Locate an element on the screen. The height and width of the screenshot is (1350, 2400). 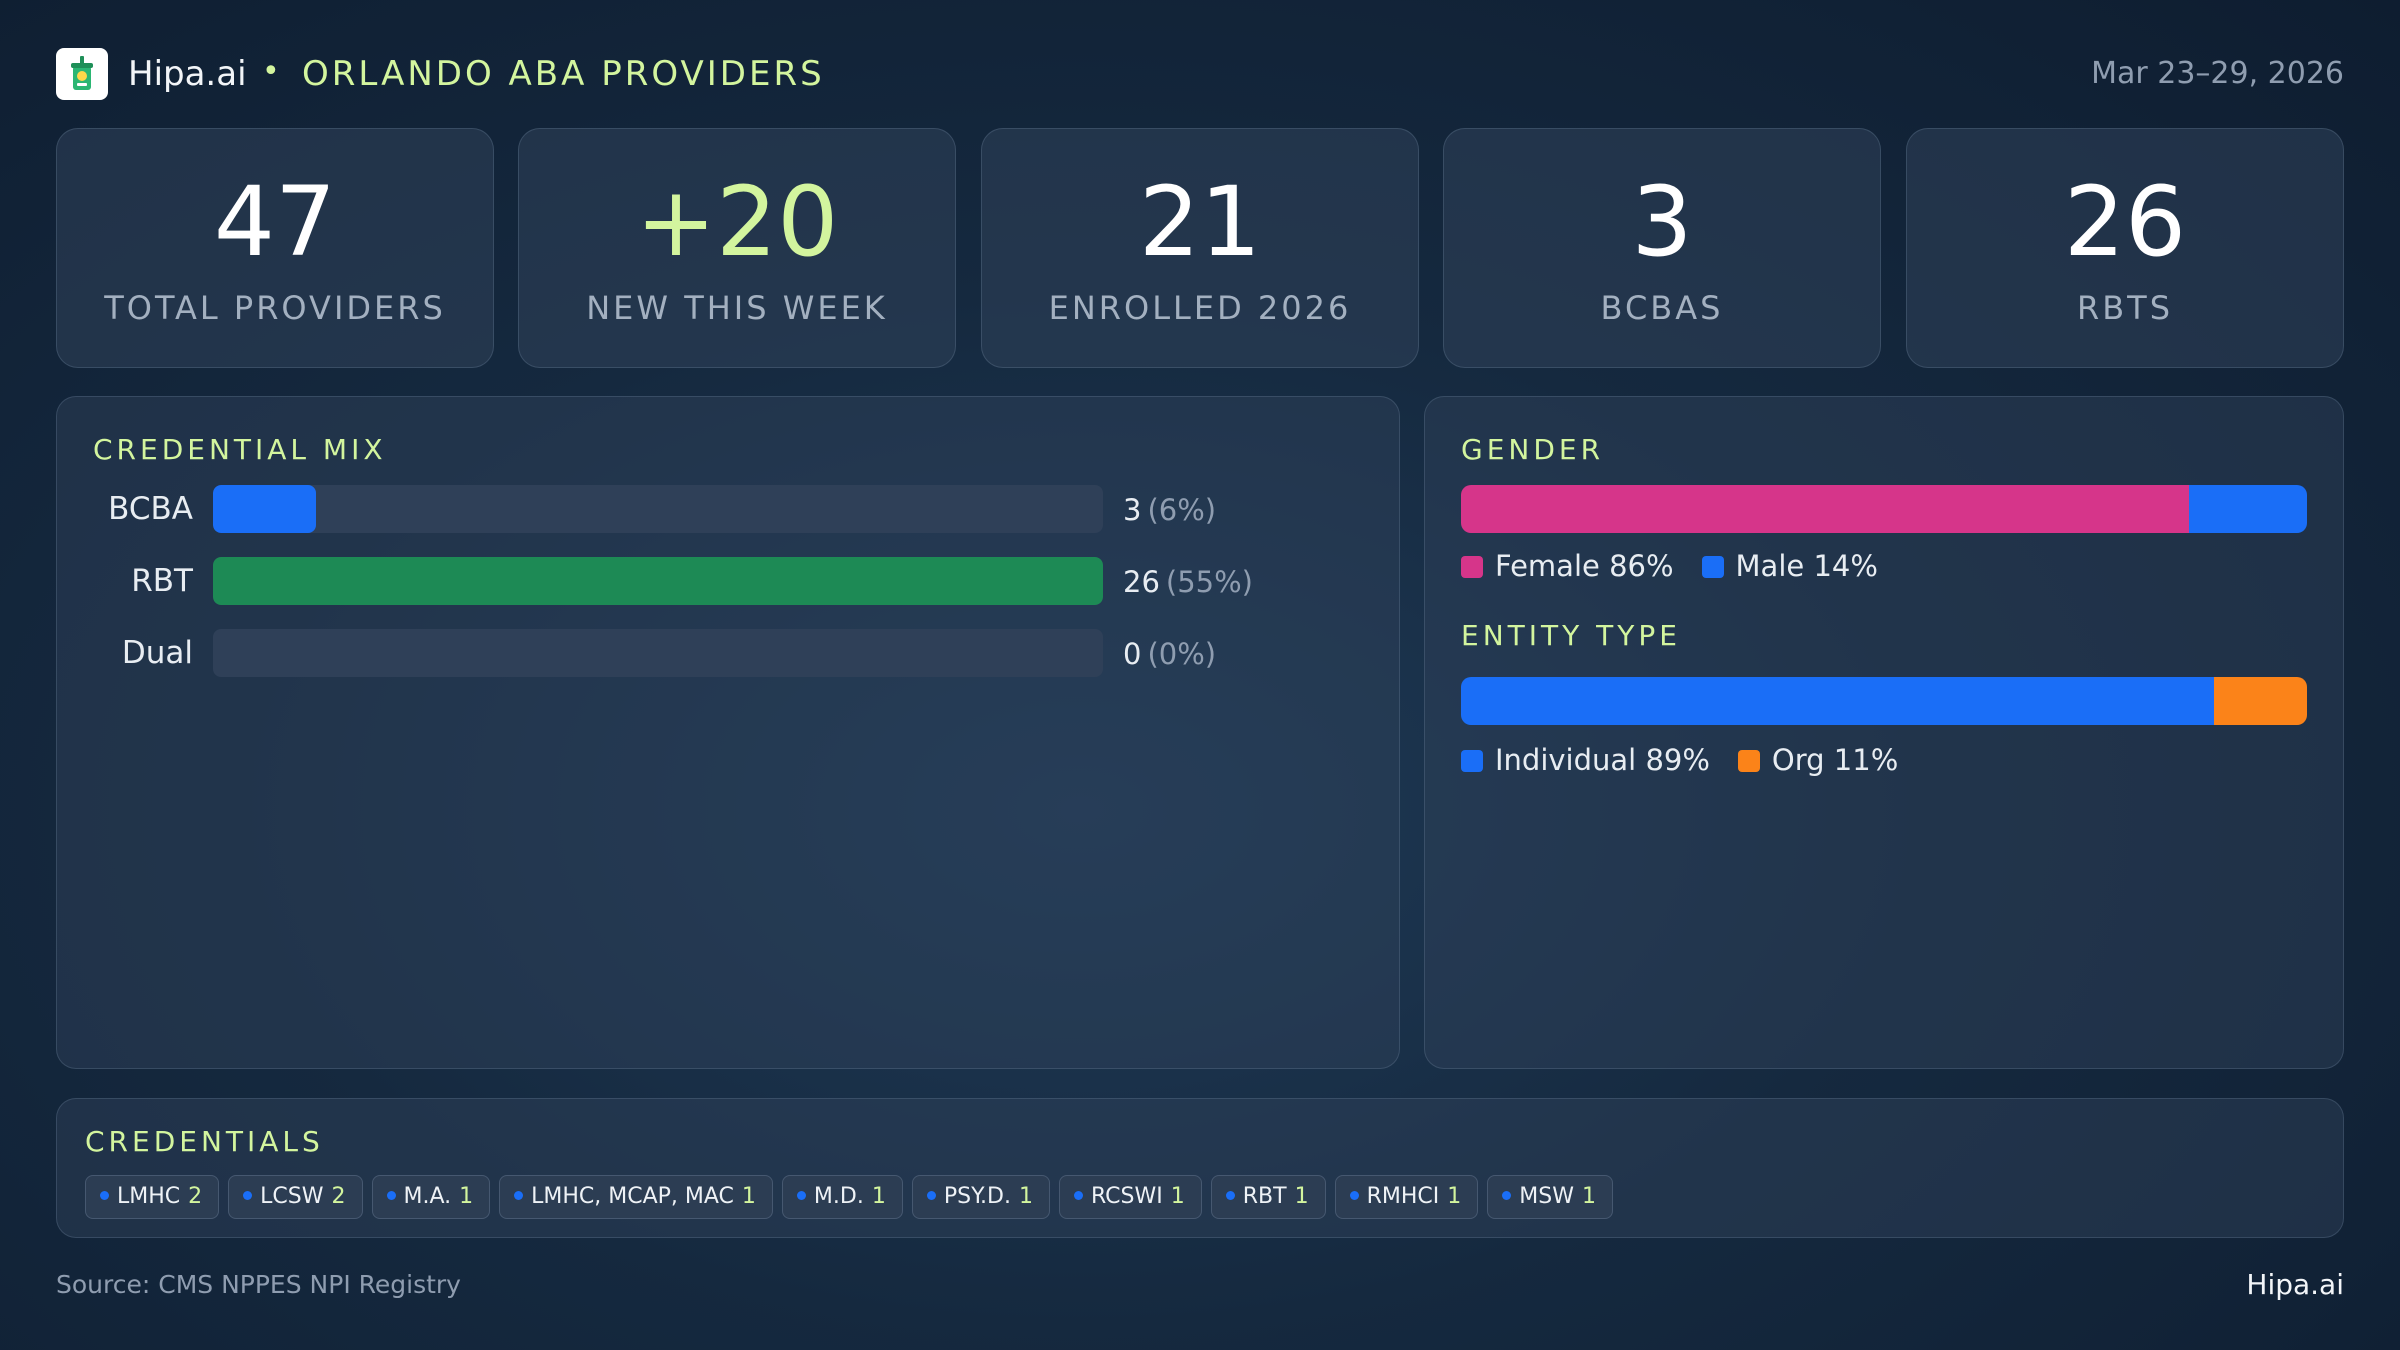
legend-label: Org 11% is located at coordinates (1835, 760).